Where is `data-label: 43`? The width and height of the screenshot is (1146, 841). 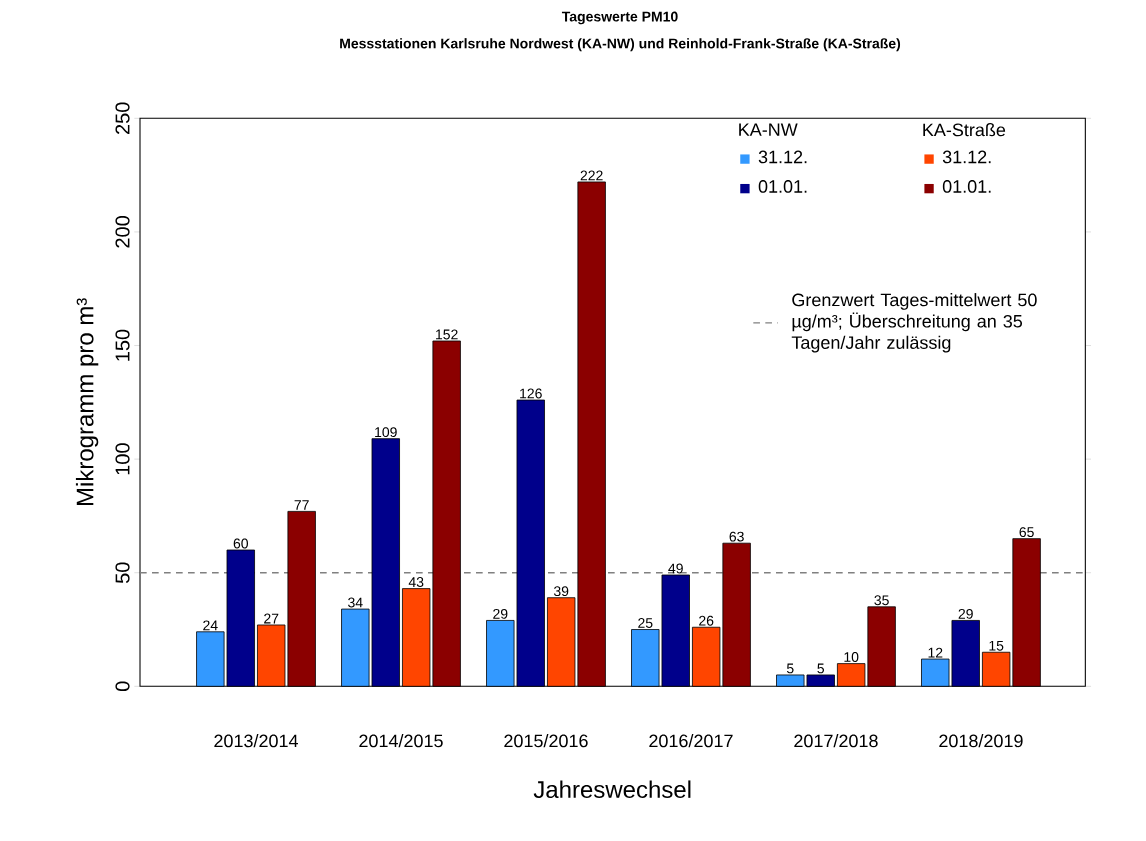
data-label: 43 is located at coordinates (416, 582).